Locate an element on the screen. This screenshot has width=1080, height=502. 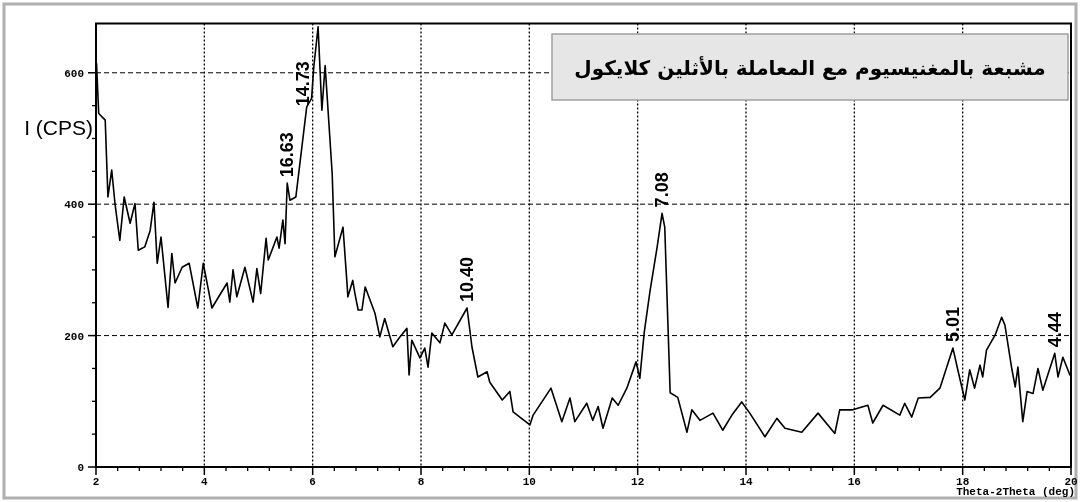
x-tick-label: 12 is located at coordinates (638, 482).